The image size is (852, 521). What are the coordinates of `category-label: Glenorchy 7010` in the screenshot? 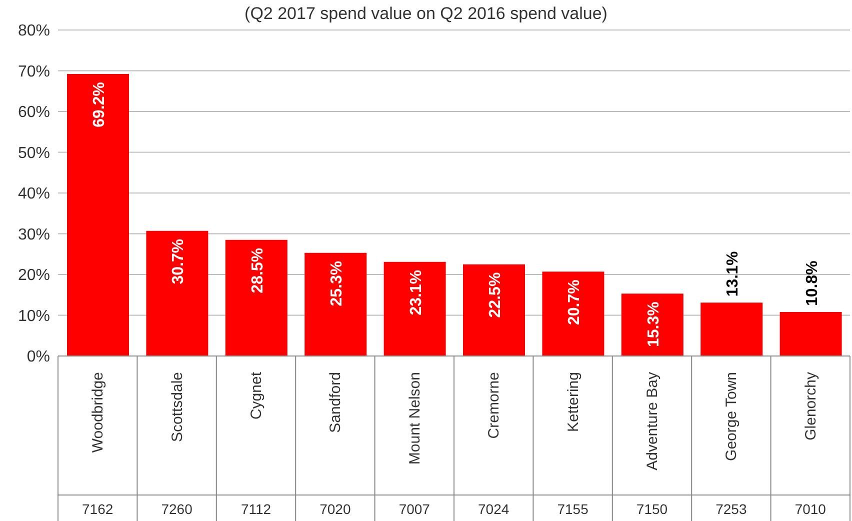 It's located at (810, 444).